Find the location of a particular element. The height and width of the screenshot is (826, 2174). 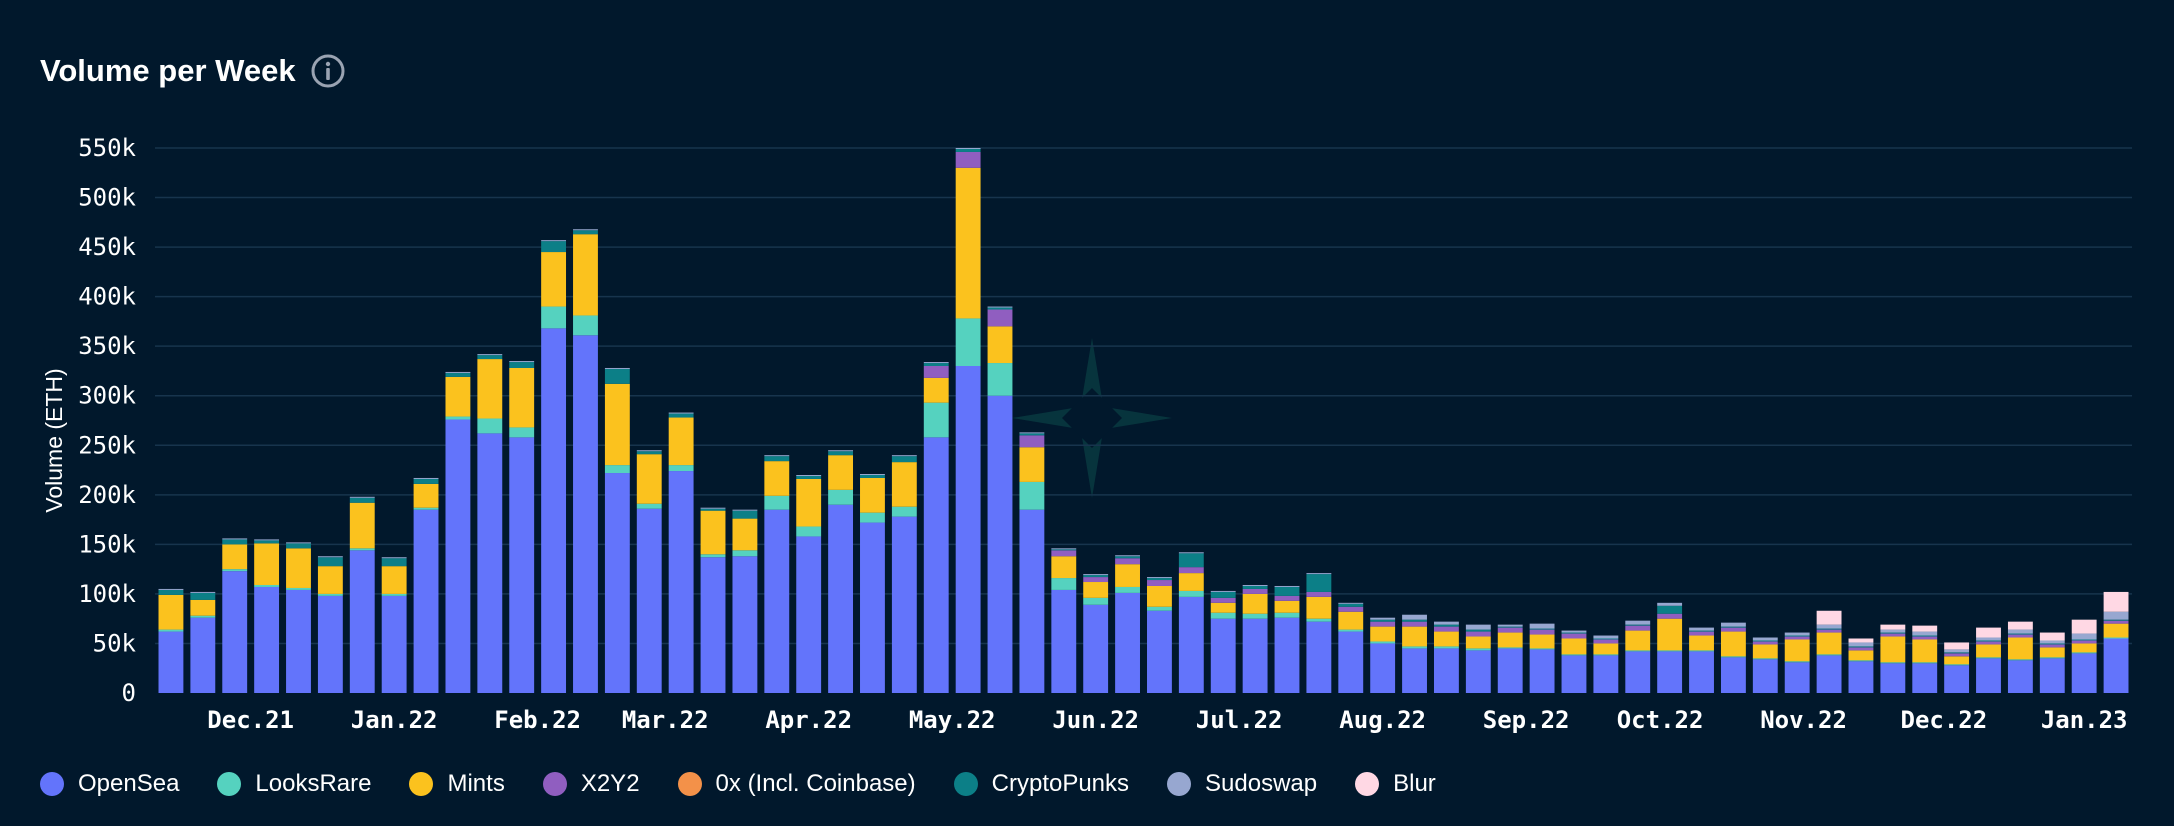

legend-item: LooksRare is located at coordinates (294, 784).